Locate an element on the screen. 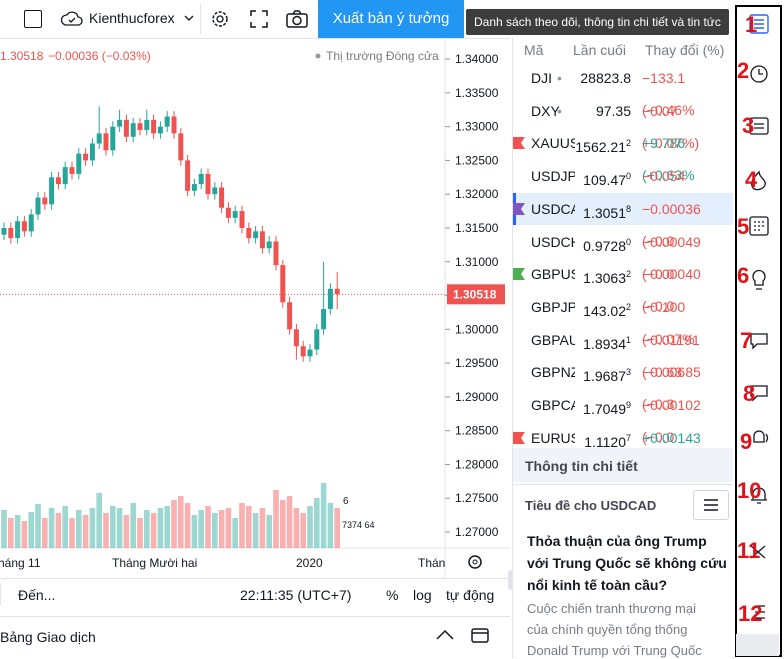 The width and height of the screenshot is (784, 659). last-price: 1.70499 is located at coordinates (602, 407).